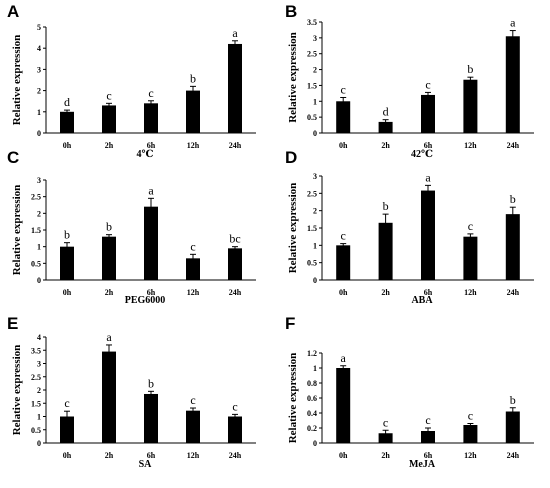 The image size is (550, 488). Describe the element at coordinates (290, 323) in the screenshot. I see `panel-letter: F` at that location.